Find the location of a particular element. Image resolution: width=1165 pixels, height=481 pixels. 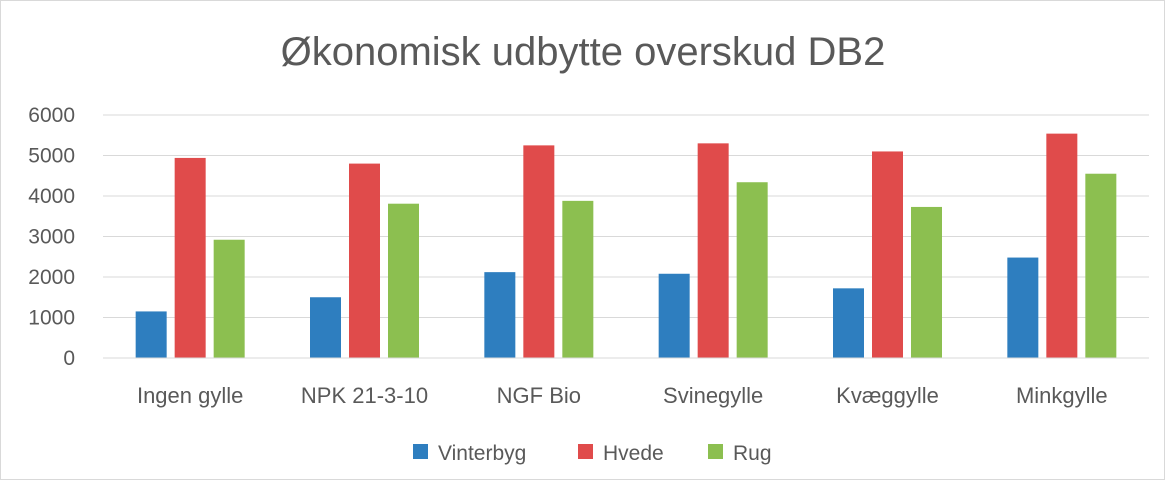

x-tick-label: NPK 21-3-10 is located at coordinates (364, 395).